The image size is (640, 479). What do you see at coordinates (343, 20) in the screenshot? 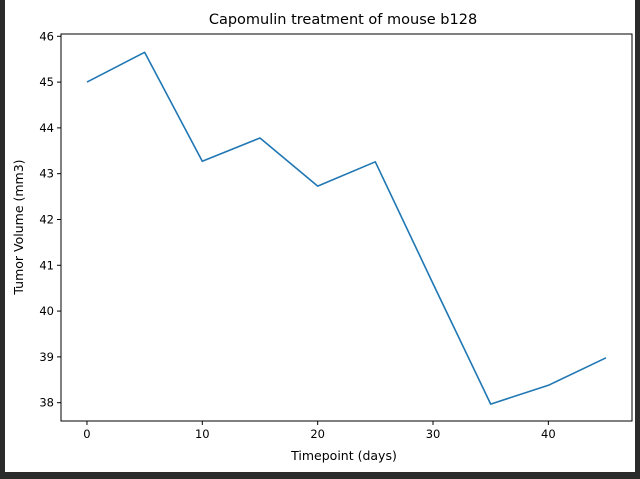
I see `chart-title: Capomulin treatment of mouse b128` at bounding box center [343, 20].